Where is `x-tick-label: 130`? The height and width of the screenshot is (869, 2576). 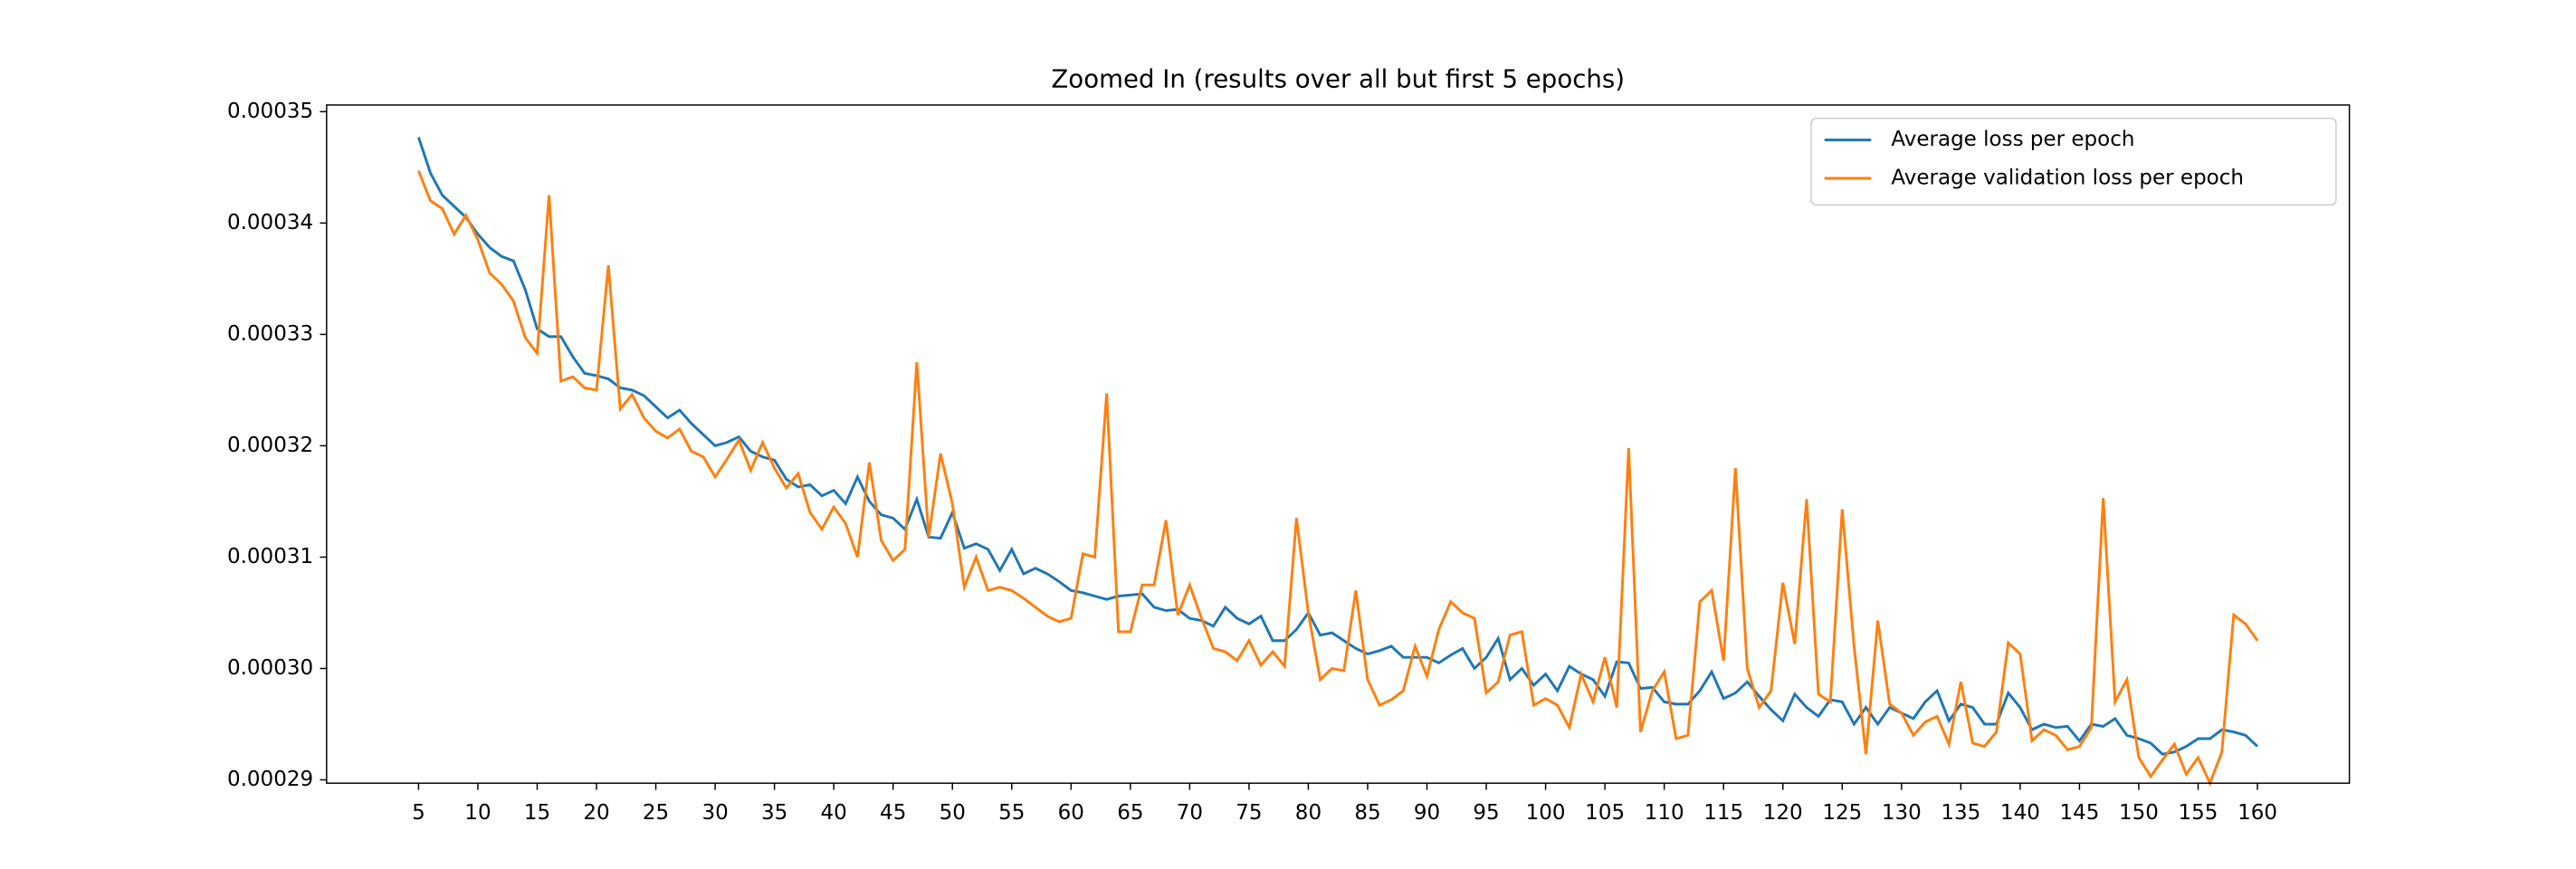 x-tick-label: 130 is located at coordinates (1902, 813).